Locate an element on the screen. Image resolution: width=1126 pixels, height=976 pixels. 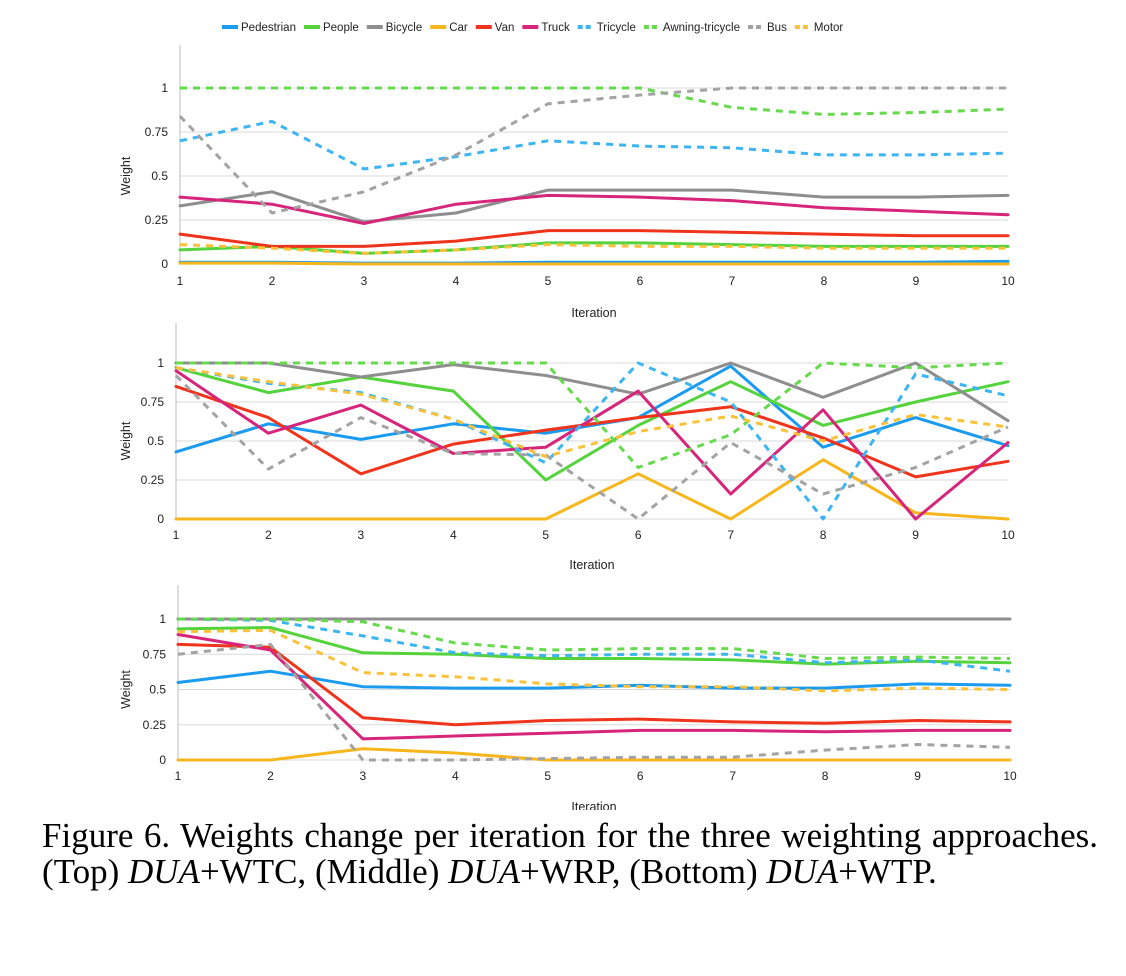
caption-middle-suffix: +WRP, is located at coordinates (570, 871).